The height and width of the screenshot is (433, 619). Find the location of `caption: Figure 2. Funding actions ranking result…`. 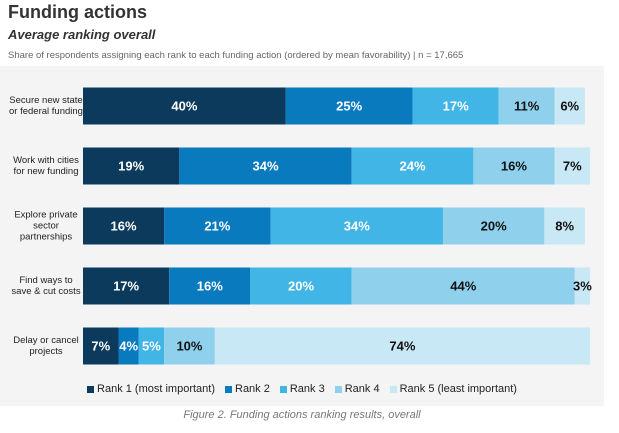

caption: Figure 2. Funding actions ranking result… is located at coordinates (302, 415).